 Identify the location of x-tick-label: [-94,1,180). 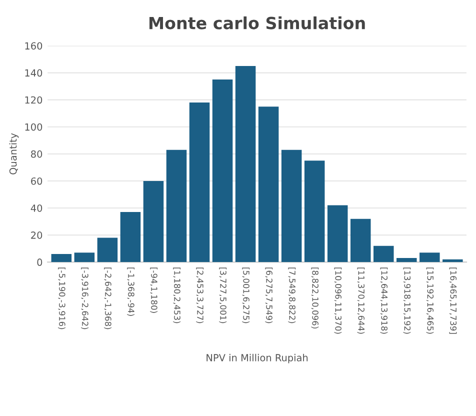
(154, 290).